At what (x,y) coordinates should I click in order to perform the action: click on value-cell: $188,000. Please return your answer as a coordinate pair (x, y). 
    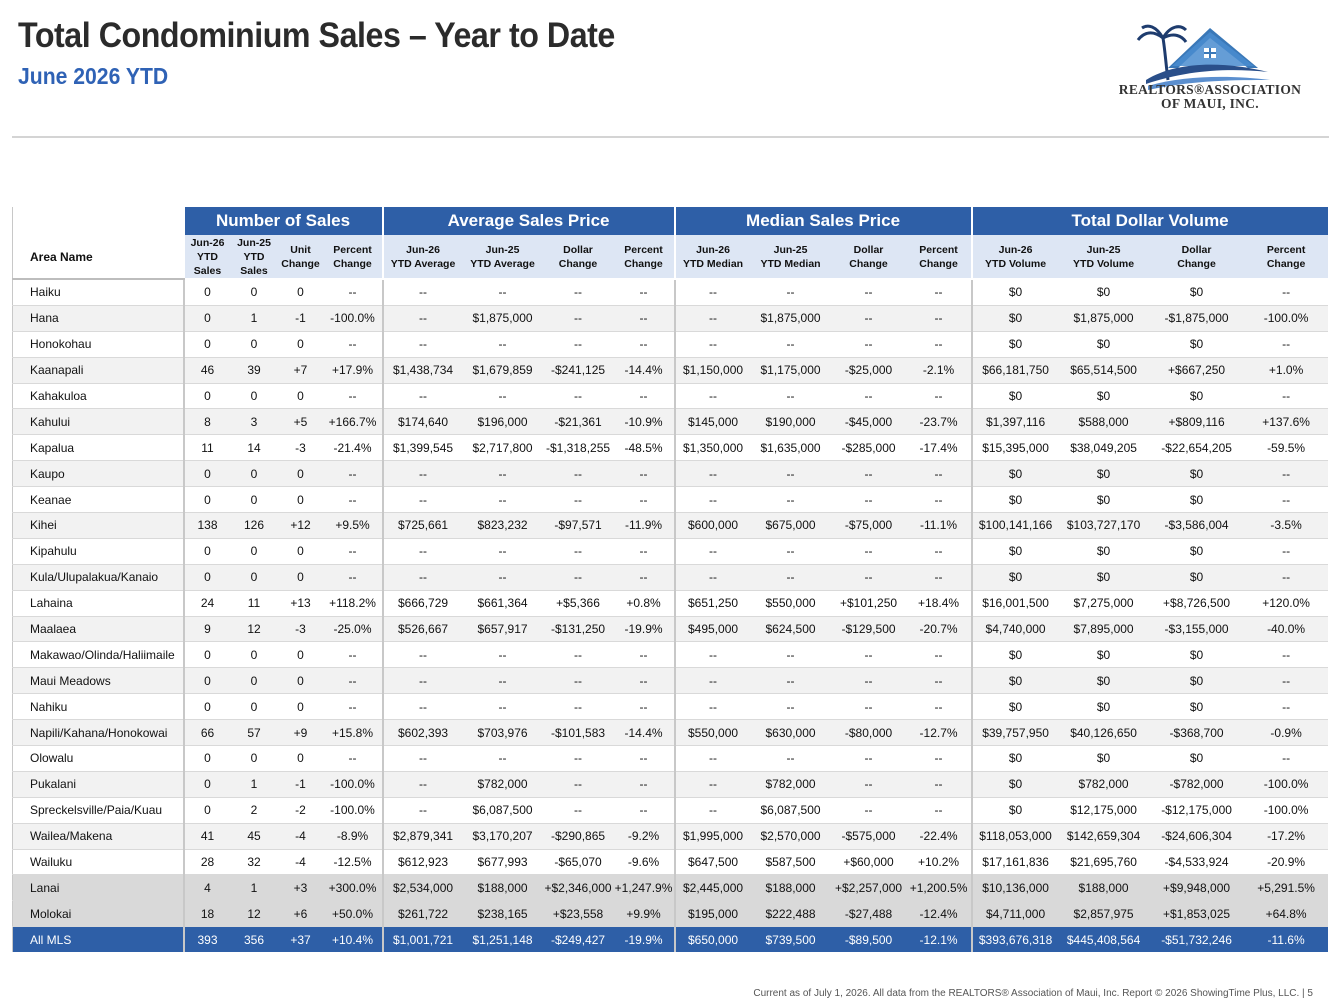
    Looking at the image, I should click on (1103, 888).